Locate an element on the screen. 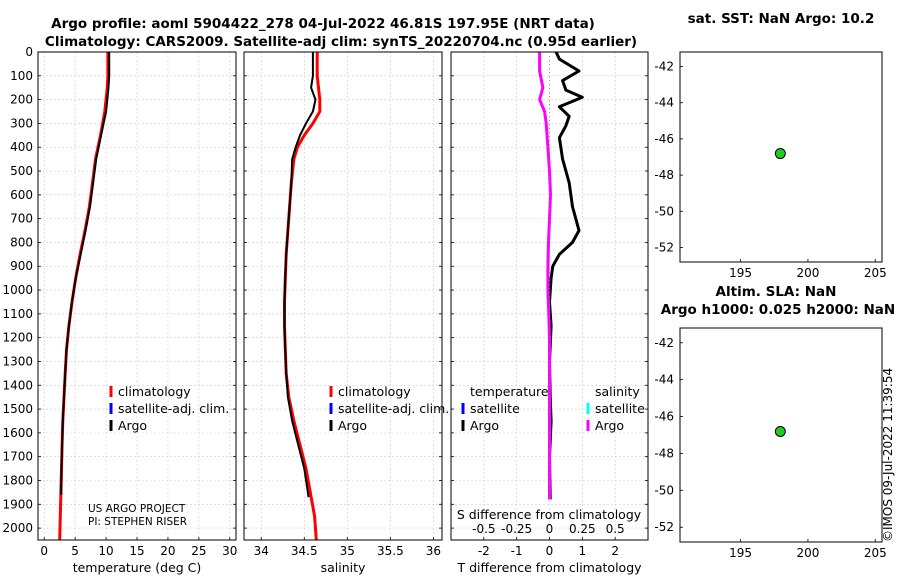 The height and width of the screenshot is (580, 900). timestamp-label: ©IMOS 09-Jul-2022 11:39:54 is located at coordinates (888, 455).